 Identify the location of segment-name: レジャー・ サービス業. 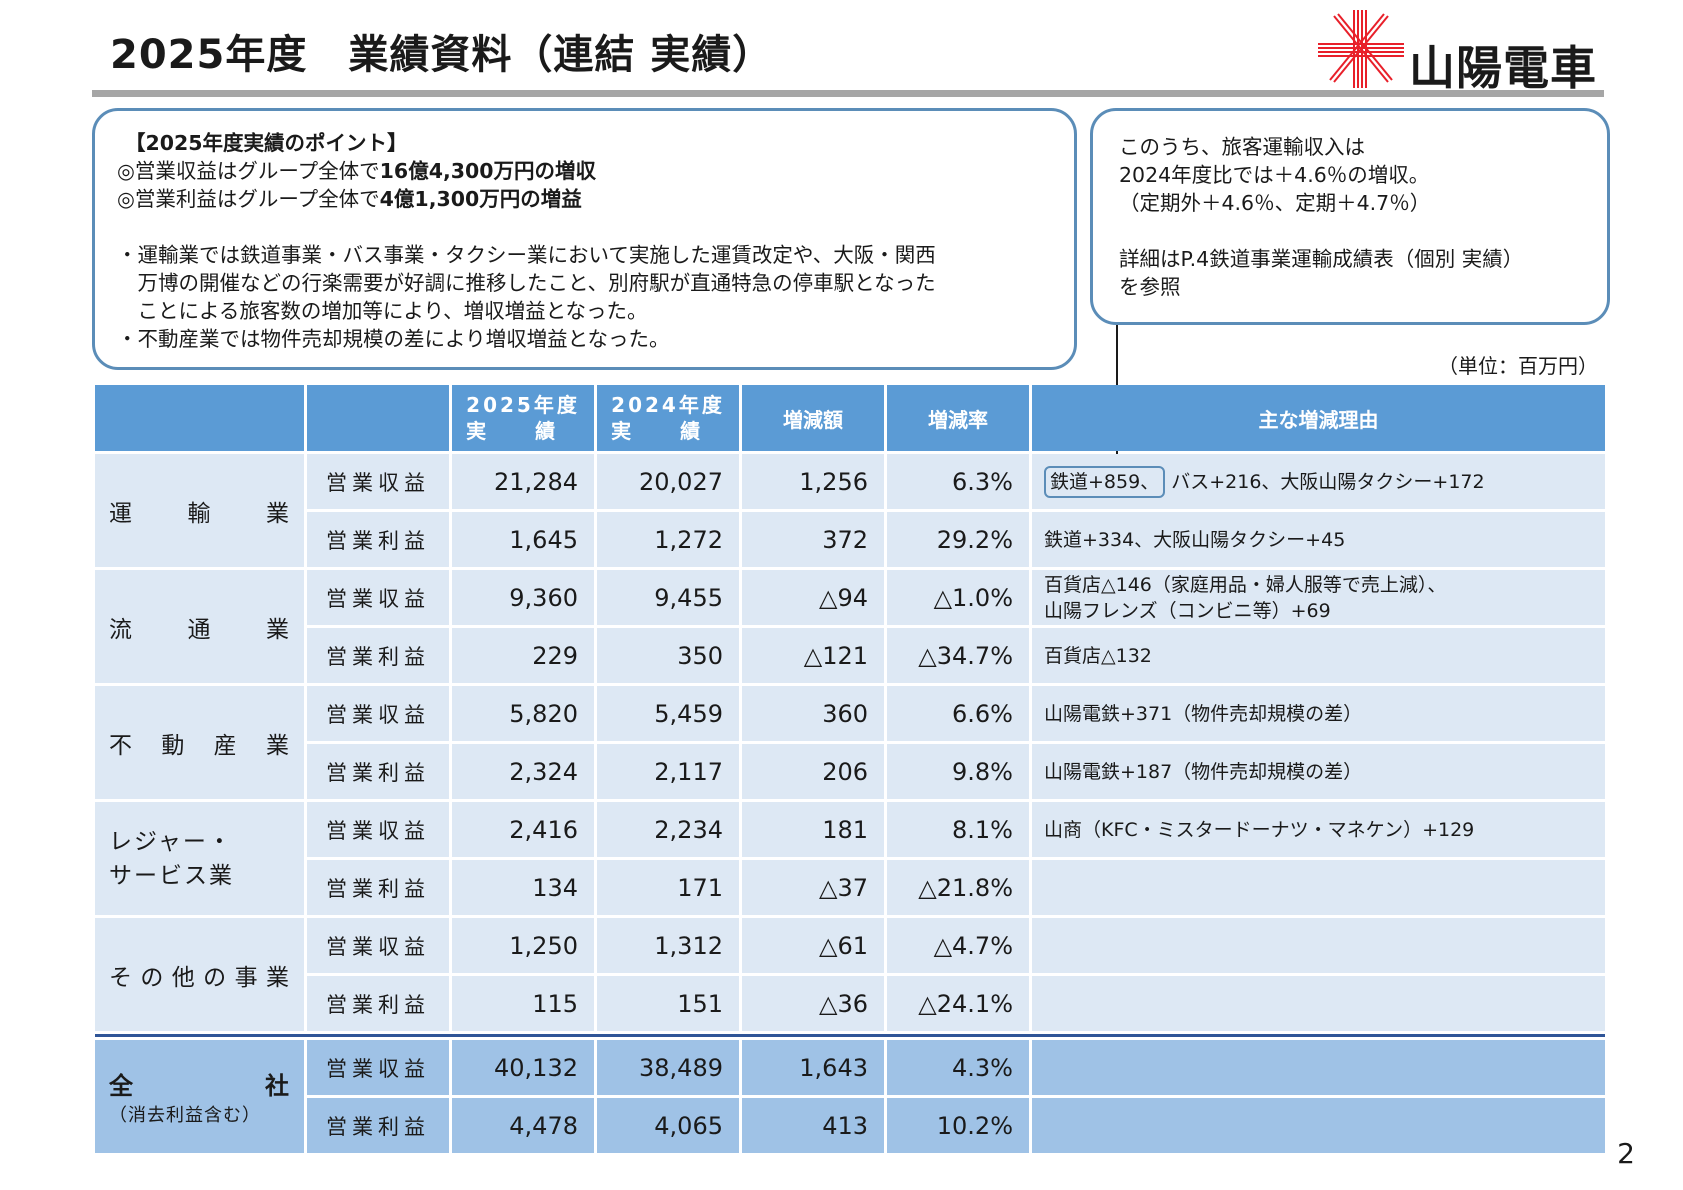
(199, 858).